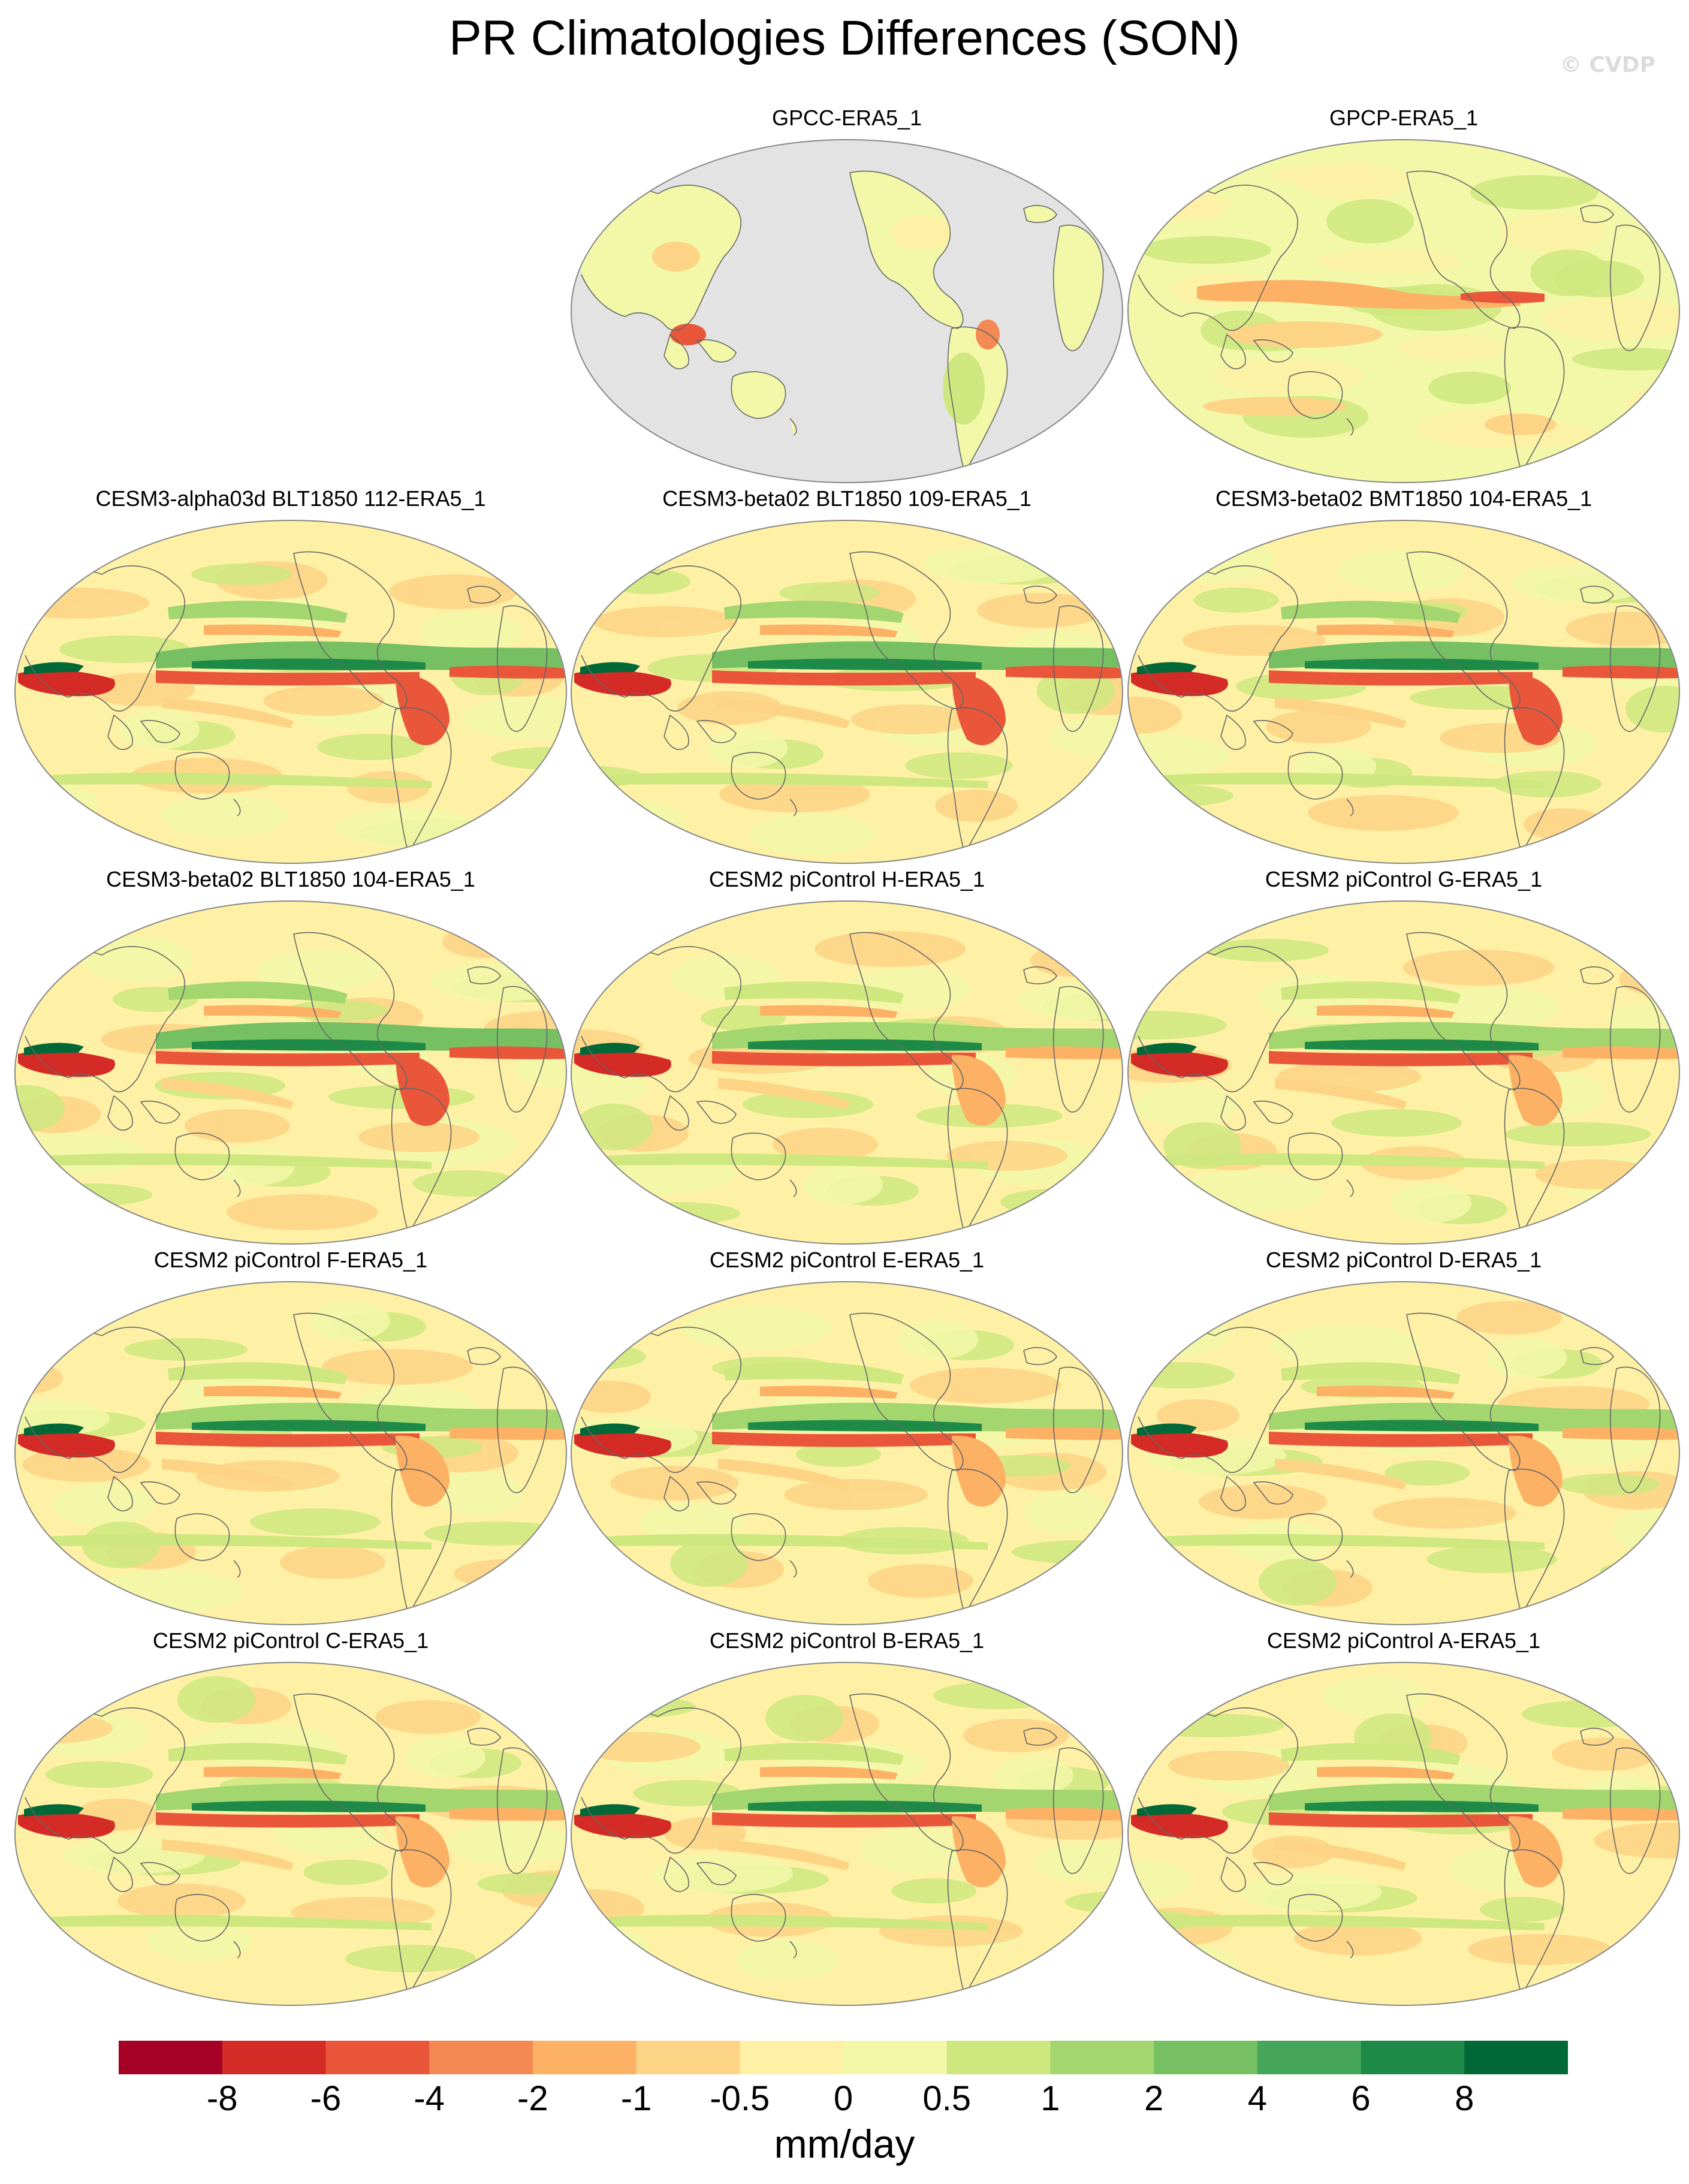  I want to click on map-panel: CESM3-beta02 BLT1850 104-ERA5_1, so click(290, 1055).